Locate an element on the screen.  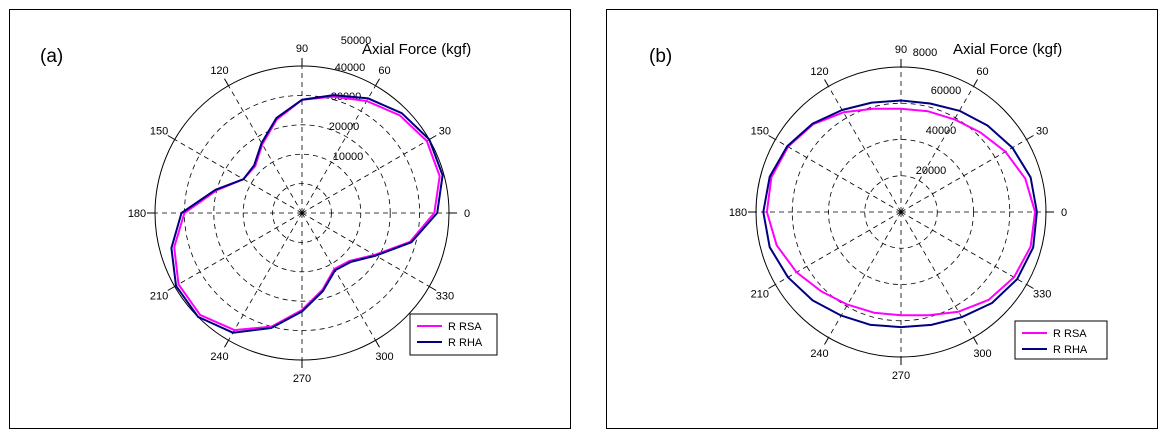
radial-tick-label: 10000 is located at coordinates (348, 157).